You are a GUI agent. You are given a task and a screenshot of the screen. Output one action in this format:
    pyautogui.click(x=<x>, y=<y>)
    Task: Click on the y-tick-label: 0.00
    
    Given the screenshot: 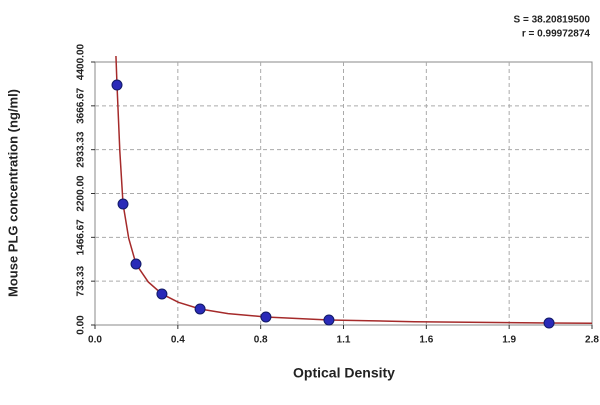 What is the action you would take?
    pyautogui.click(x=81, y=325)
    